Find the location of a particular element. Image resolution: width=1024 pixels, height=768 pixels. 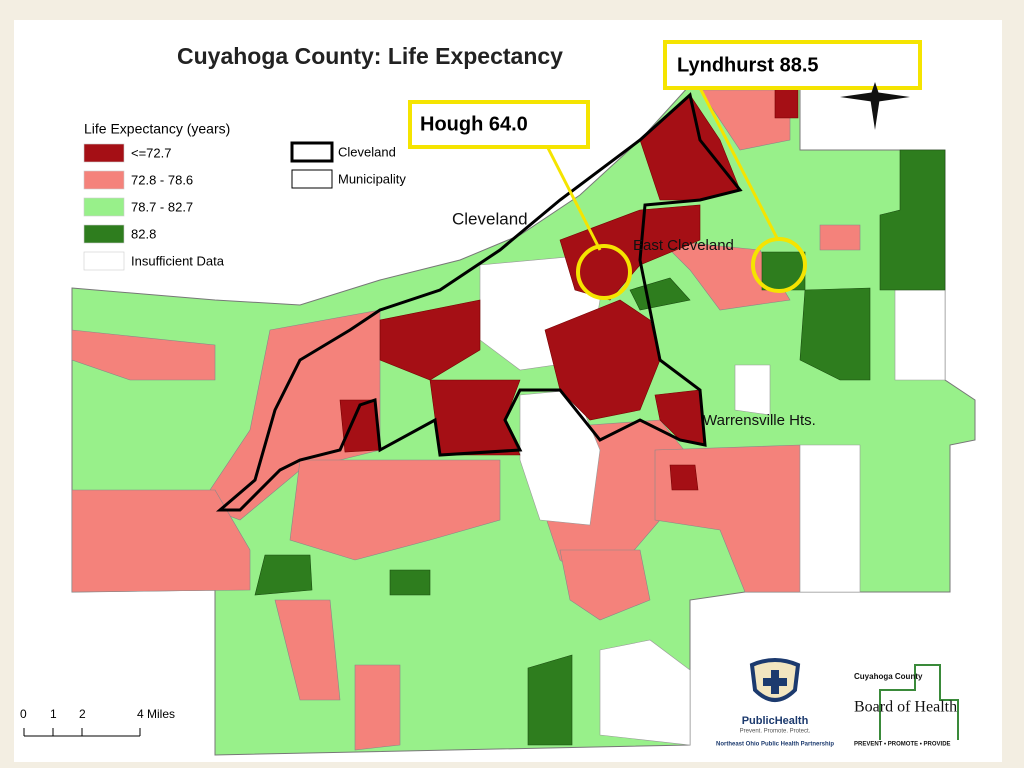

callout-lyndhurst: Lyndhurst 88.5 is located at coordinates (792, 166).